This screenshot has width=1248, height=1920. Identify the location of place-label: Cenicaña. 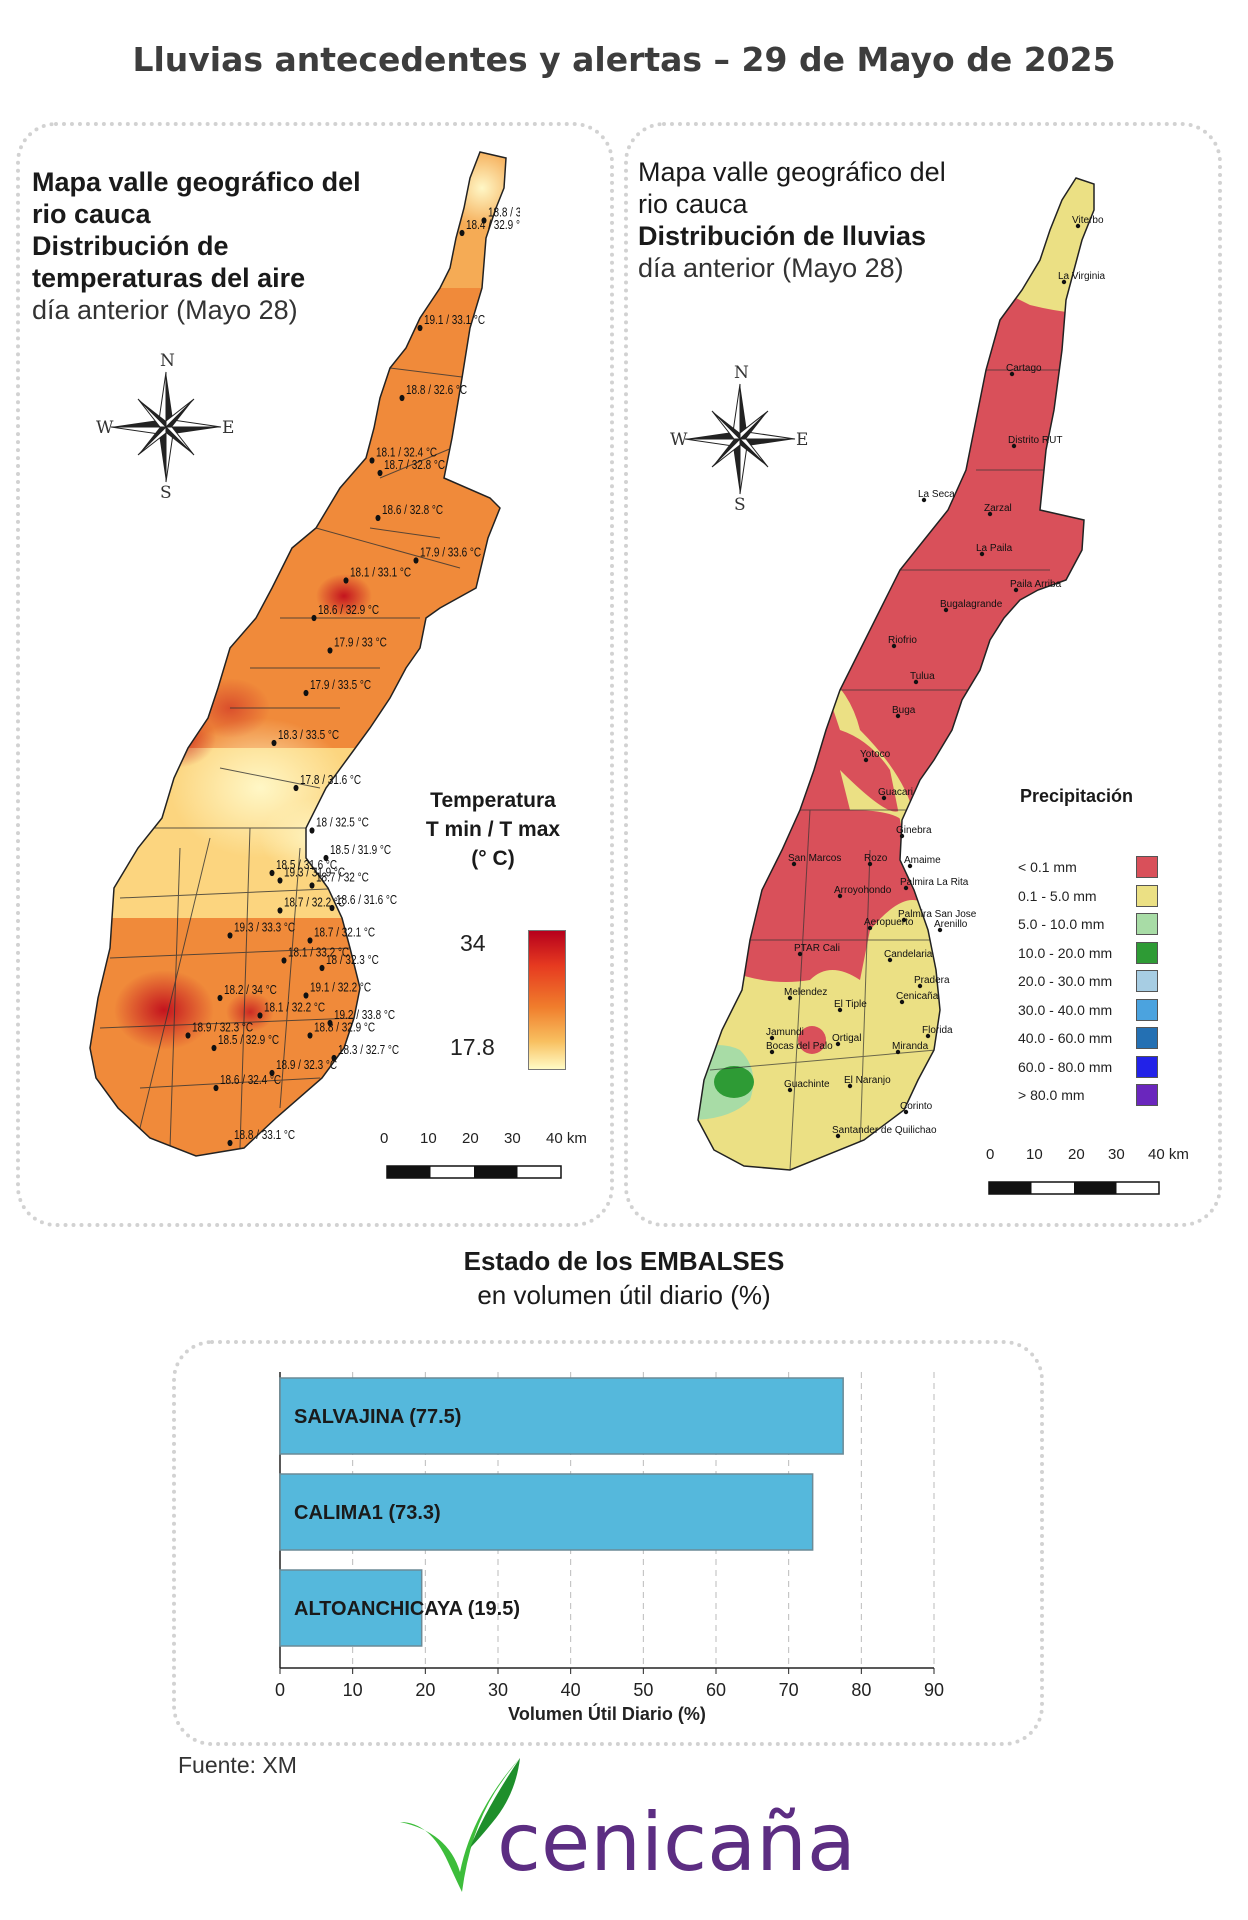
(917, 996).